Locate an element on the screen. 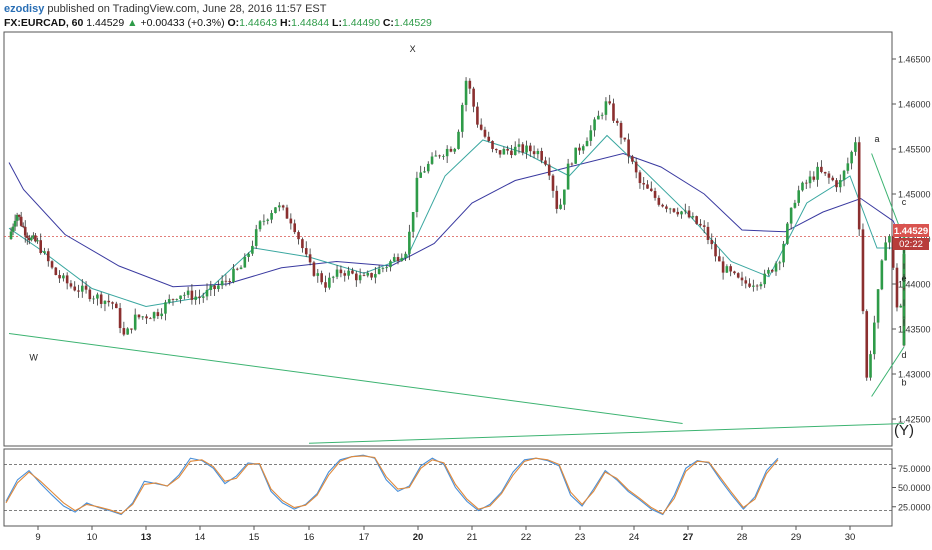 This screenshot has width=932, height=550. author-name: ezodisy is located at coordinates (24, 9).